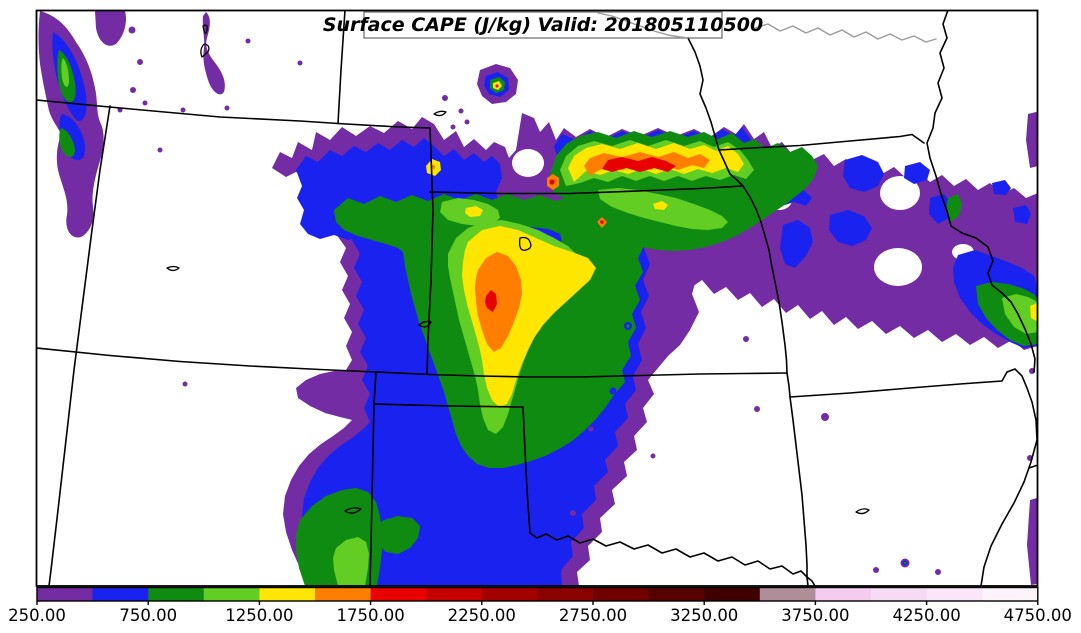 The width and height of the screenshot is (1081, 633). What do you see at coordinates (370, 615) in the screenshot?
I see `colorbar-tick-label: 1750.00` at bounding box center [370, 615].